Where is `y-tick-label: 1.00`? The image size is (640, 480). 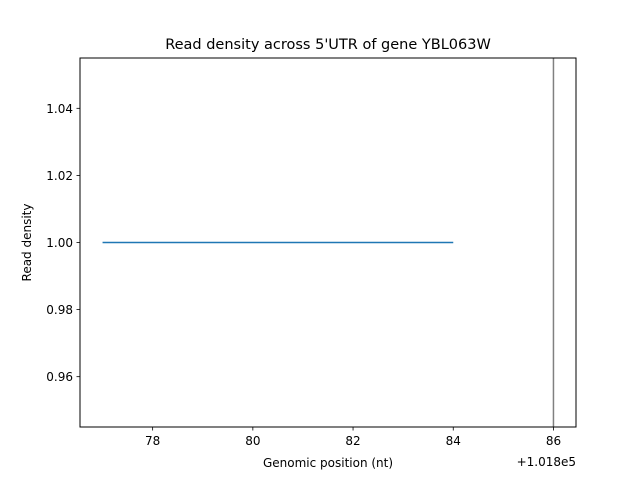
y-tick-label: 1.00 is located at coordinates (59, 243).